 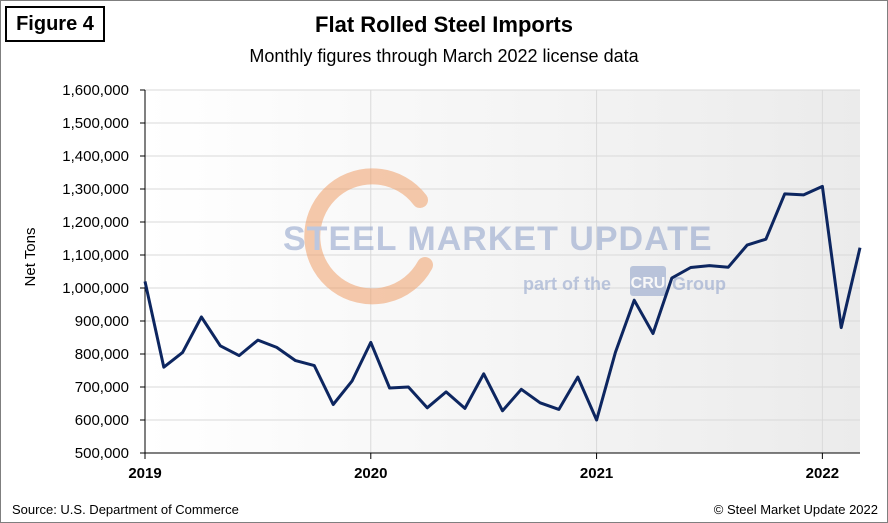 What do you see at coordinates (498, 239) in the screenshot?
I see `watermark-brand: STEEL MARKET UPDATE` at bounding box center [498, 239].